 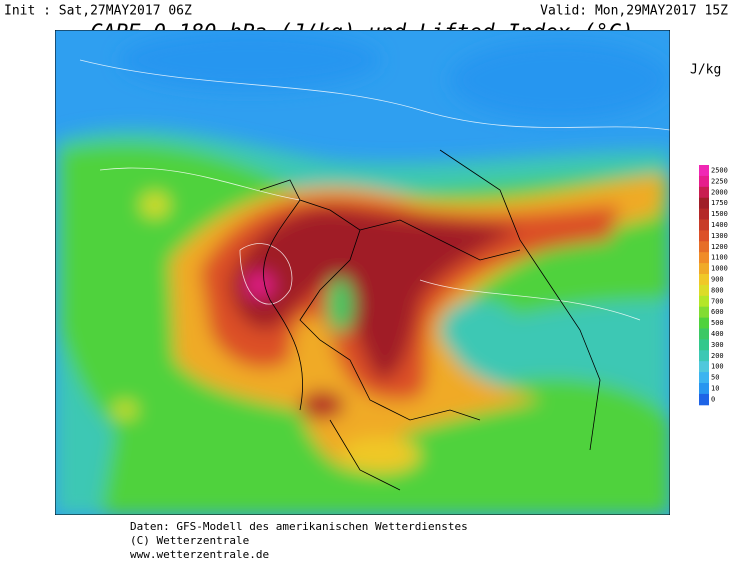 I want to click on colorbar-label: 700, so click(x=717, y=301).